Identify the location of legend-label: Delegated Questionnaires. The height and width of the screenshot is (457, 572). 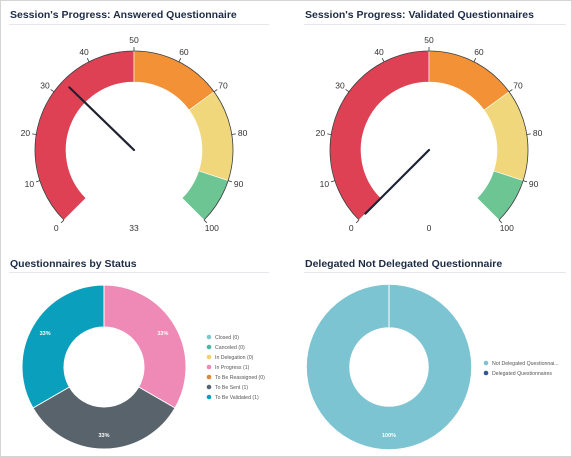
(522, 374).